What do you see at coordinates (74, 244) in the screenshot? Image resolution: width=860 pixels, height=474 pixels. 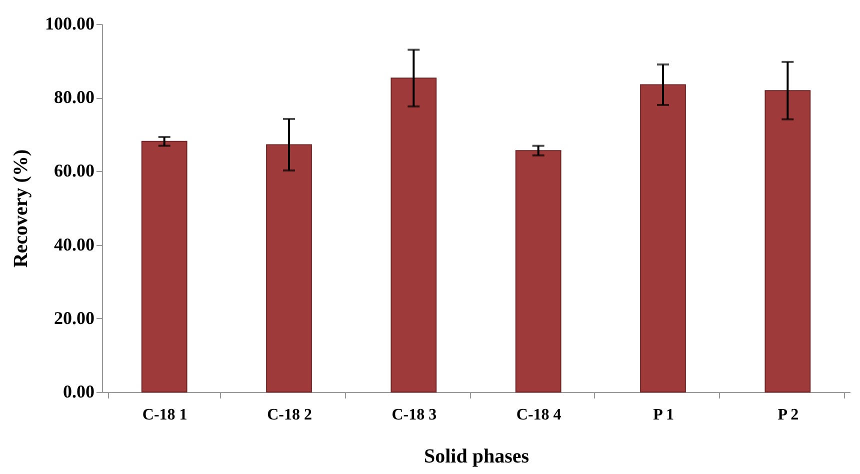 I see `y-tick-label: 40.00` at bounding box center [74, 244].